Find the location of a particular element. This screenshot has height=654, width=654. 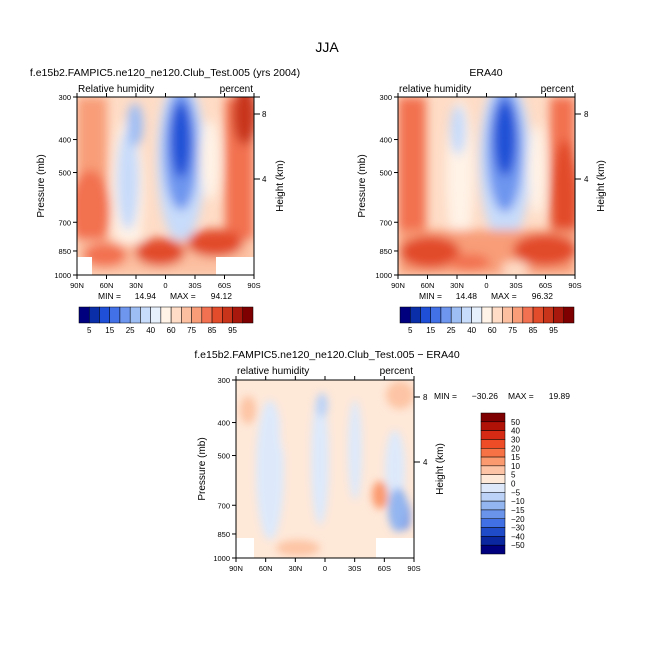

panel-model-colorbar-label: 40 is located at coordinates (150, 330).